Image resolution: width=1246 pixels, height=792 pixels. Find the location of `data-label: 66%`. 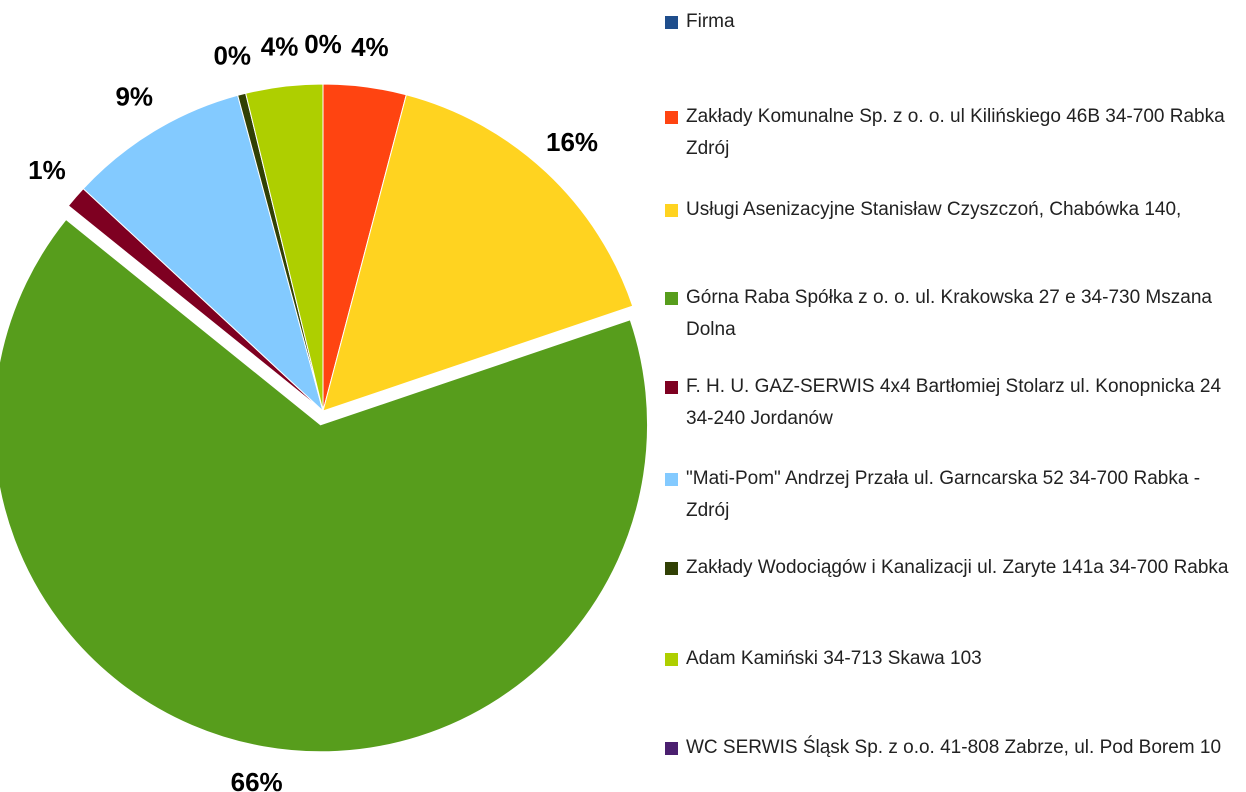

data-label: 66% is located at coordinates (257, 779).